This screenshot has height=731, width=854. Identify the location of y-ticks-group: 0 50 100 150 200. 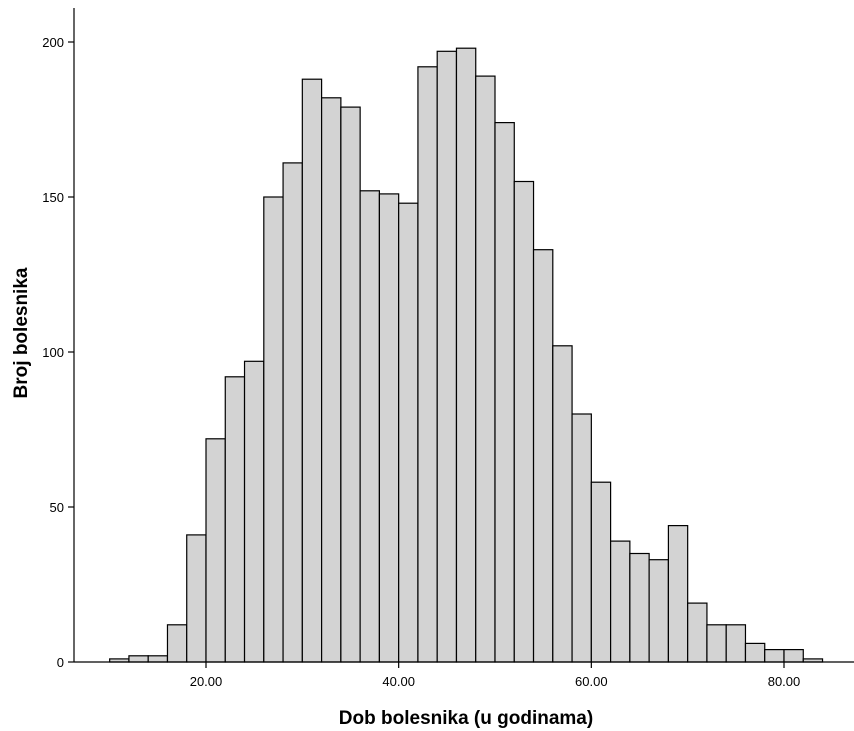
(58, 352).